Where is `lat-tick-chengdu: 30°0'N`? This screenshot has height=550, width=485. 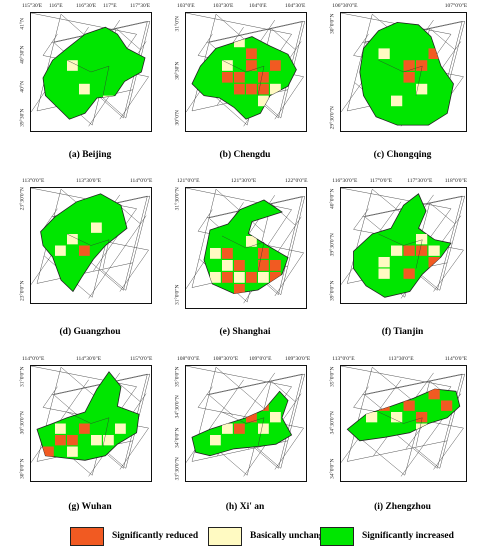 lat-tick-chengdu: 30°0'N is located at coordinates (177, 118).